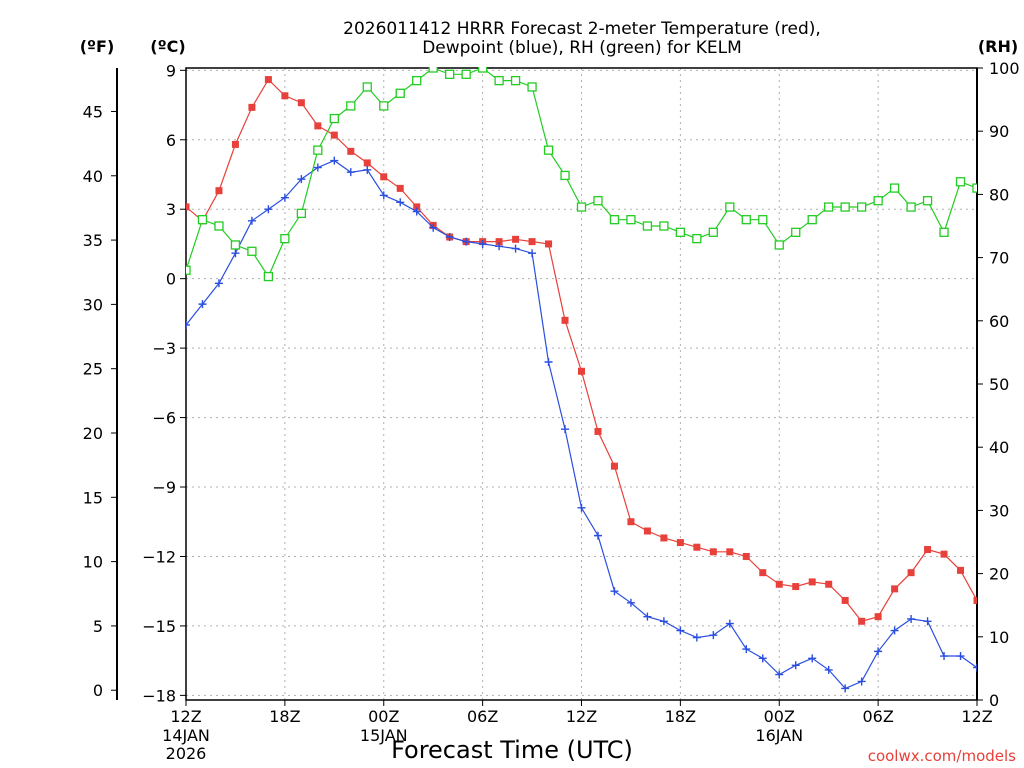 This screenshot has height=768, width=1024. Describe the element at coordinates (779, 735) in the screenshot. I see `x-tick-date-label: 16JAN` at that location.